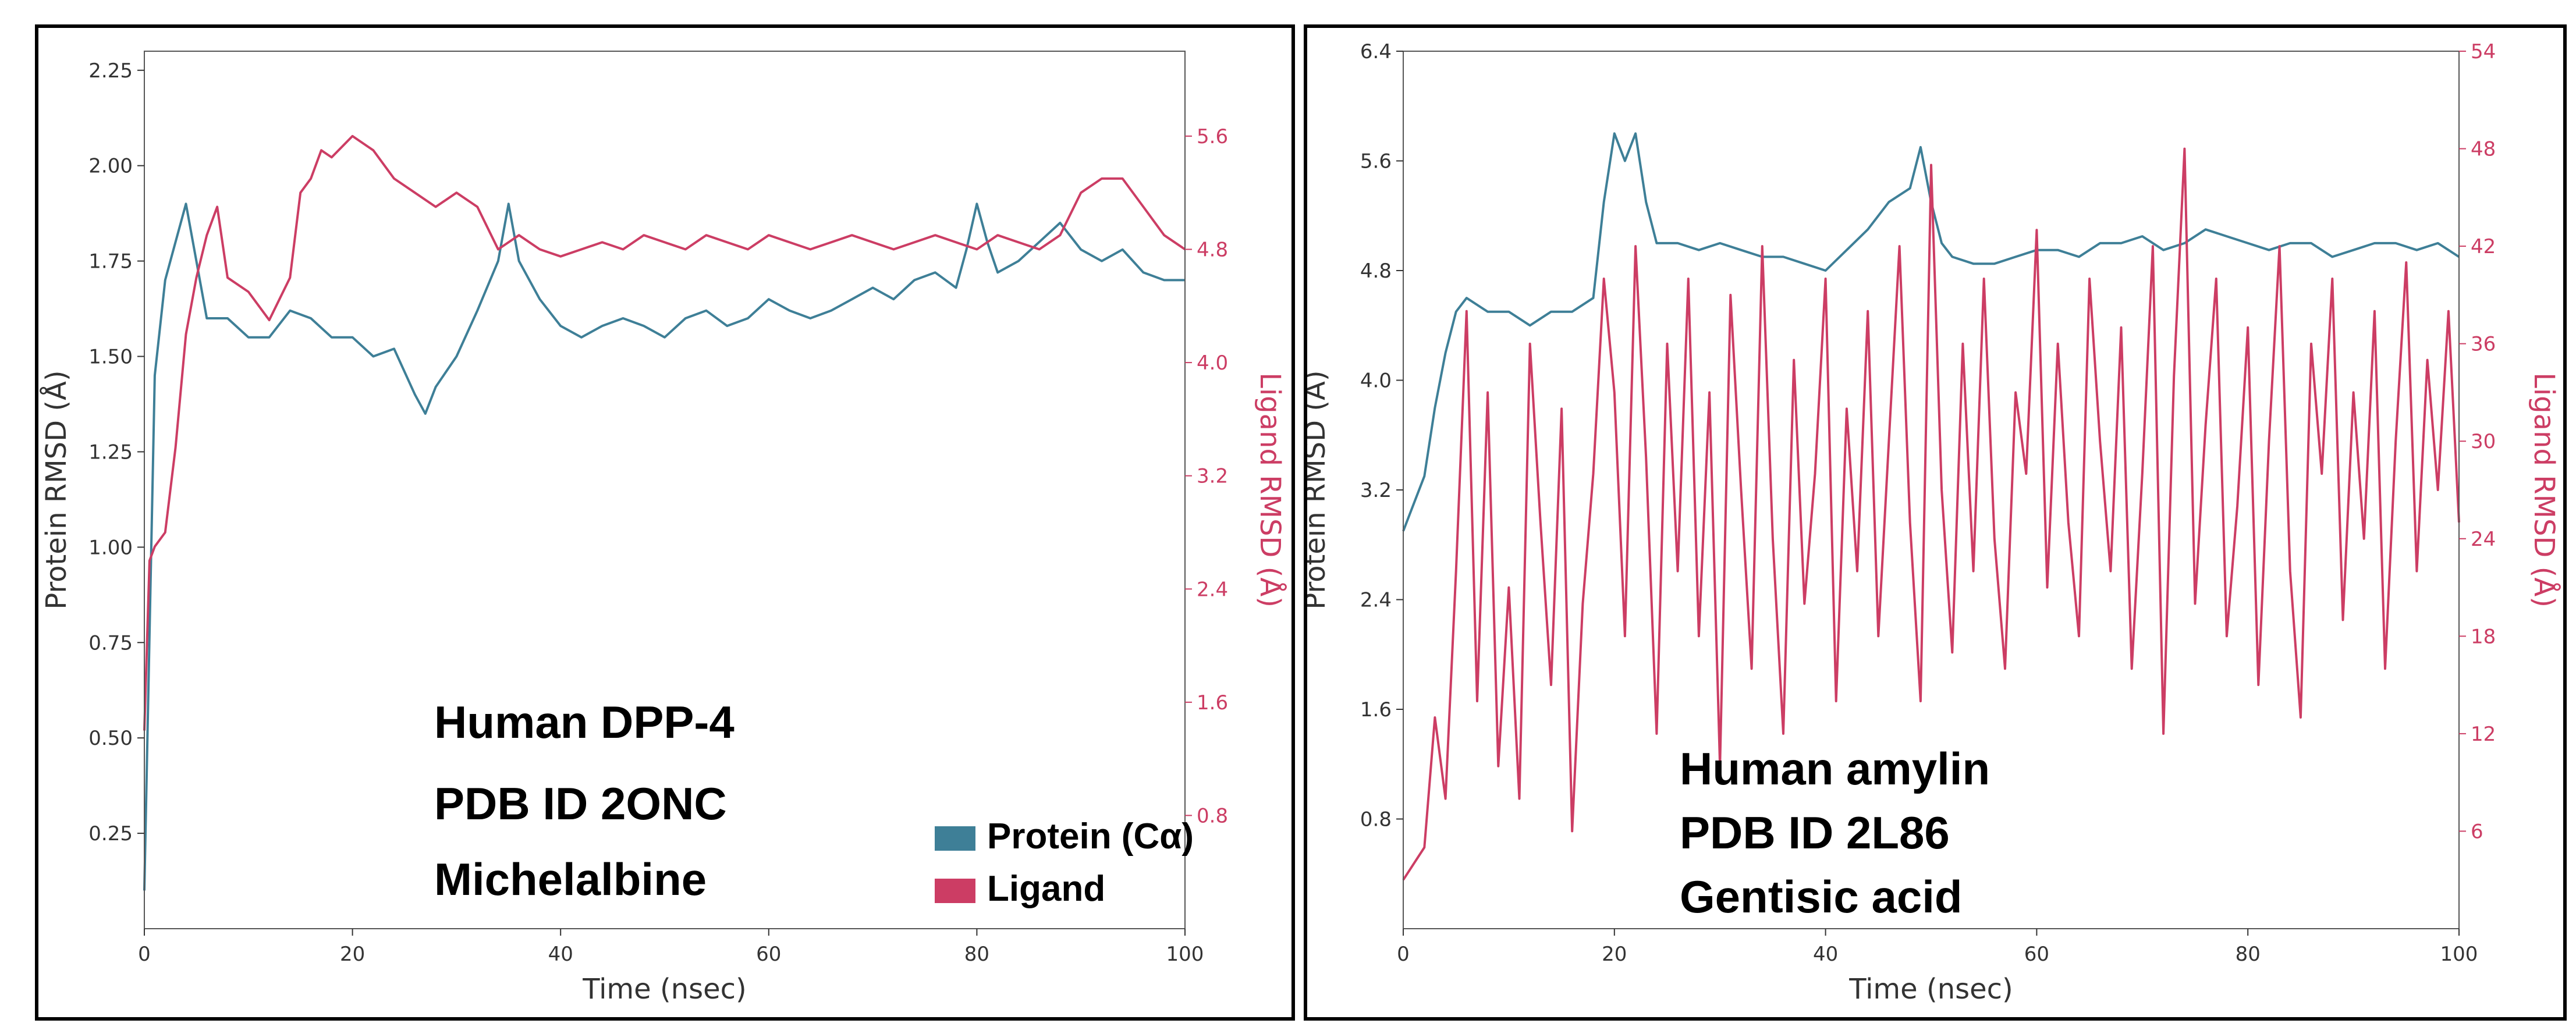 The image size is (2576, 1034). Describe the element at coordinates (2037, 955) in the screenshot. I see `right-x-tick-label: 60` at that location.